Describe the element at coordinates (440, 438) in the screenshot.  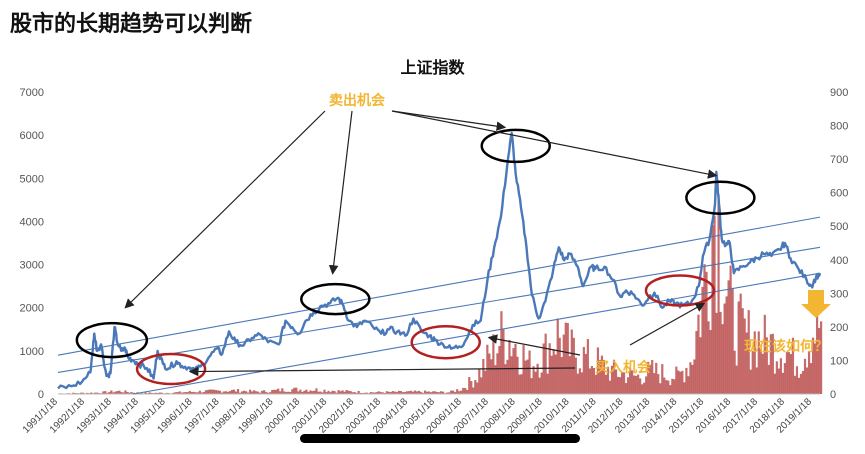
I see `scroll-bar` at that location.